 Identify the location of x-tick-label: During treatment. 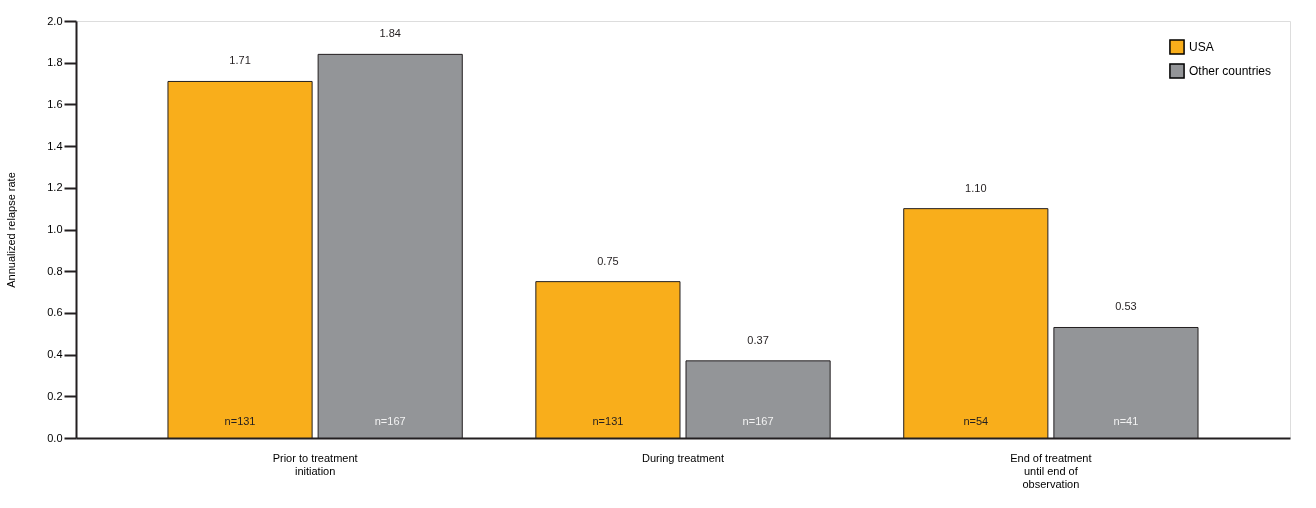
(683, 457).